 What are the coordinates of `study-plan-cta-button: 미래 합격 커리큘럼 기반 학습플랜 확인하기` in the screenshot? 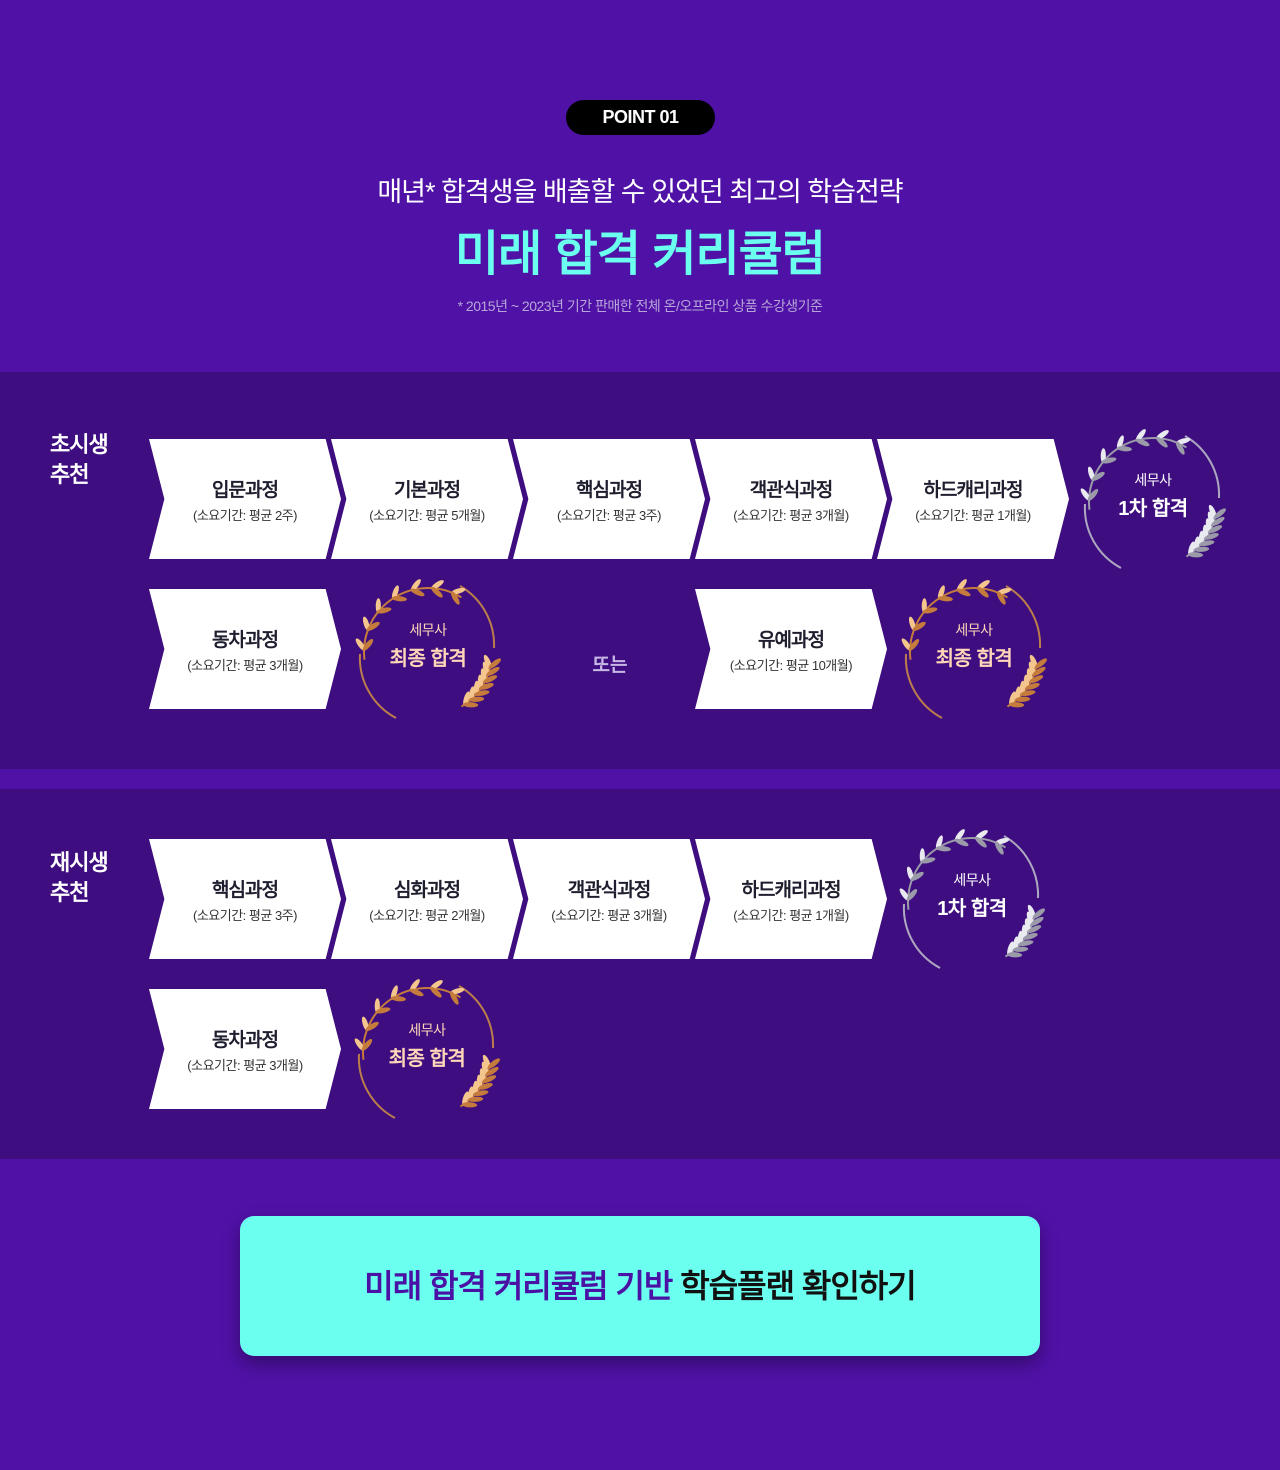 It's located at (640, 1286).